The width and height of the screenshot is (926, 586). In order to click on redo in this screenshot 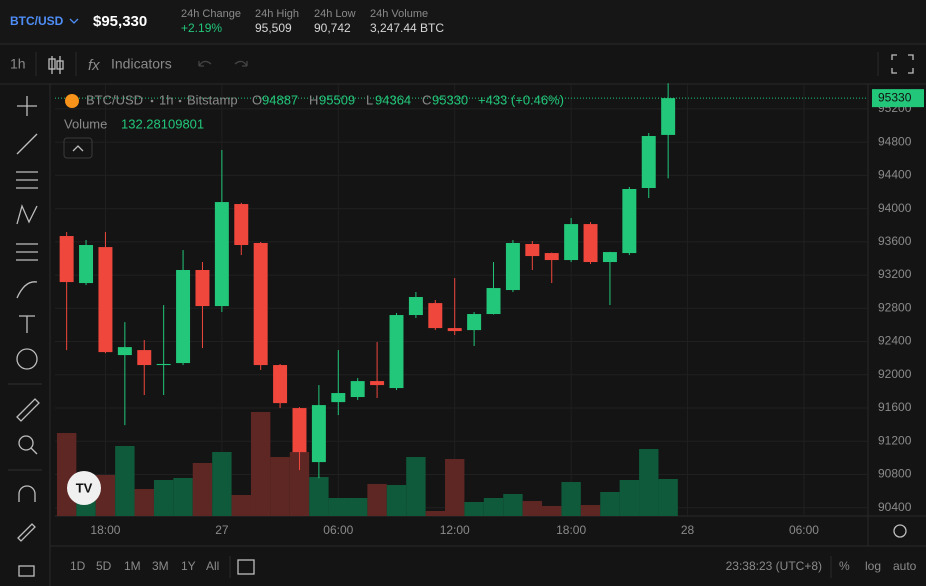, I will do `click(241, 63)`.